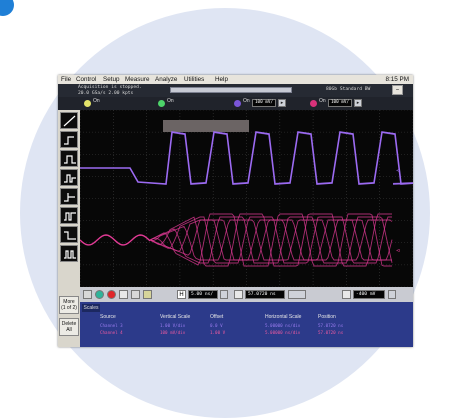 The height and width of the screenshot is (418, 453). I want to click on row2-source: Channel 4, so click(111, 332).